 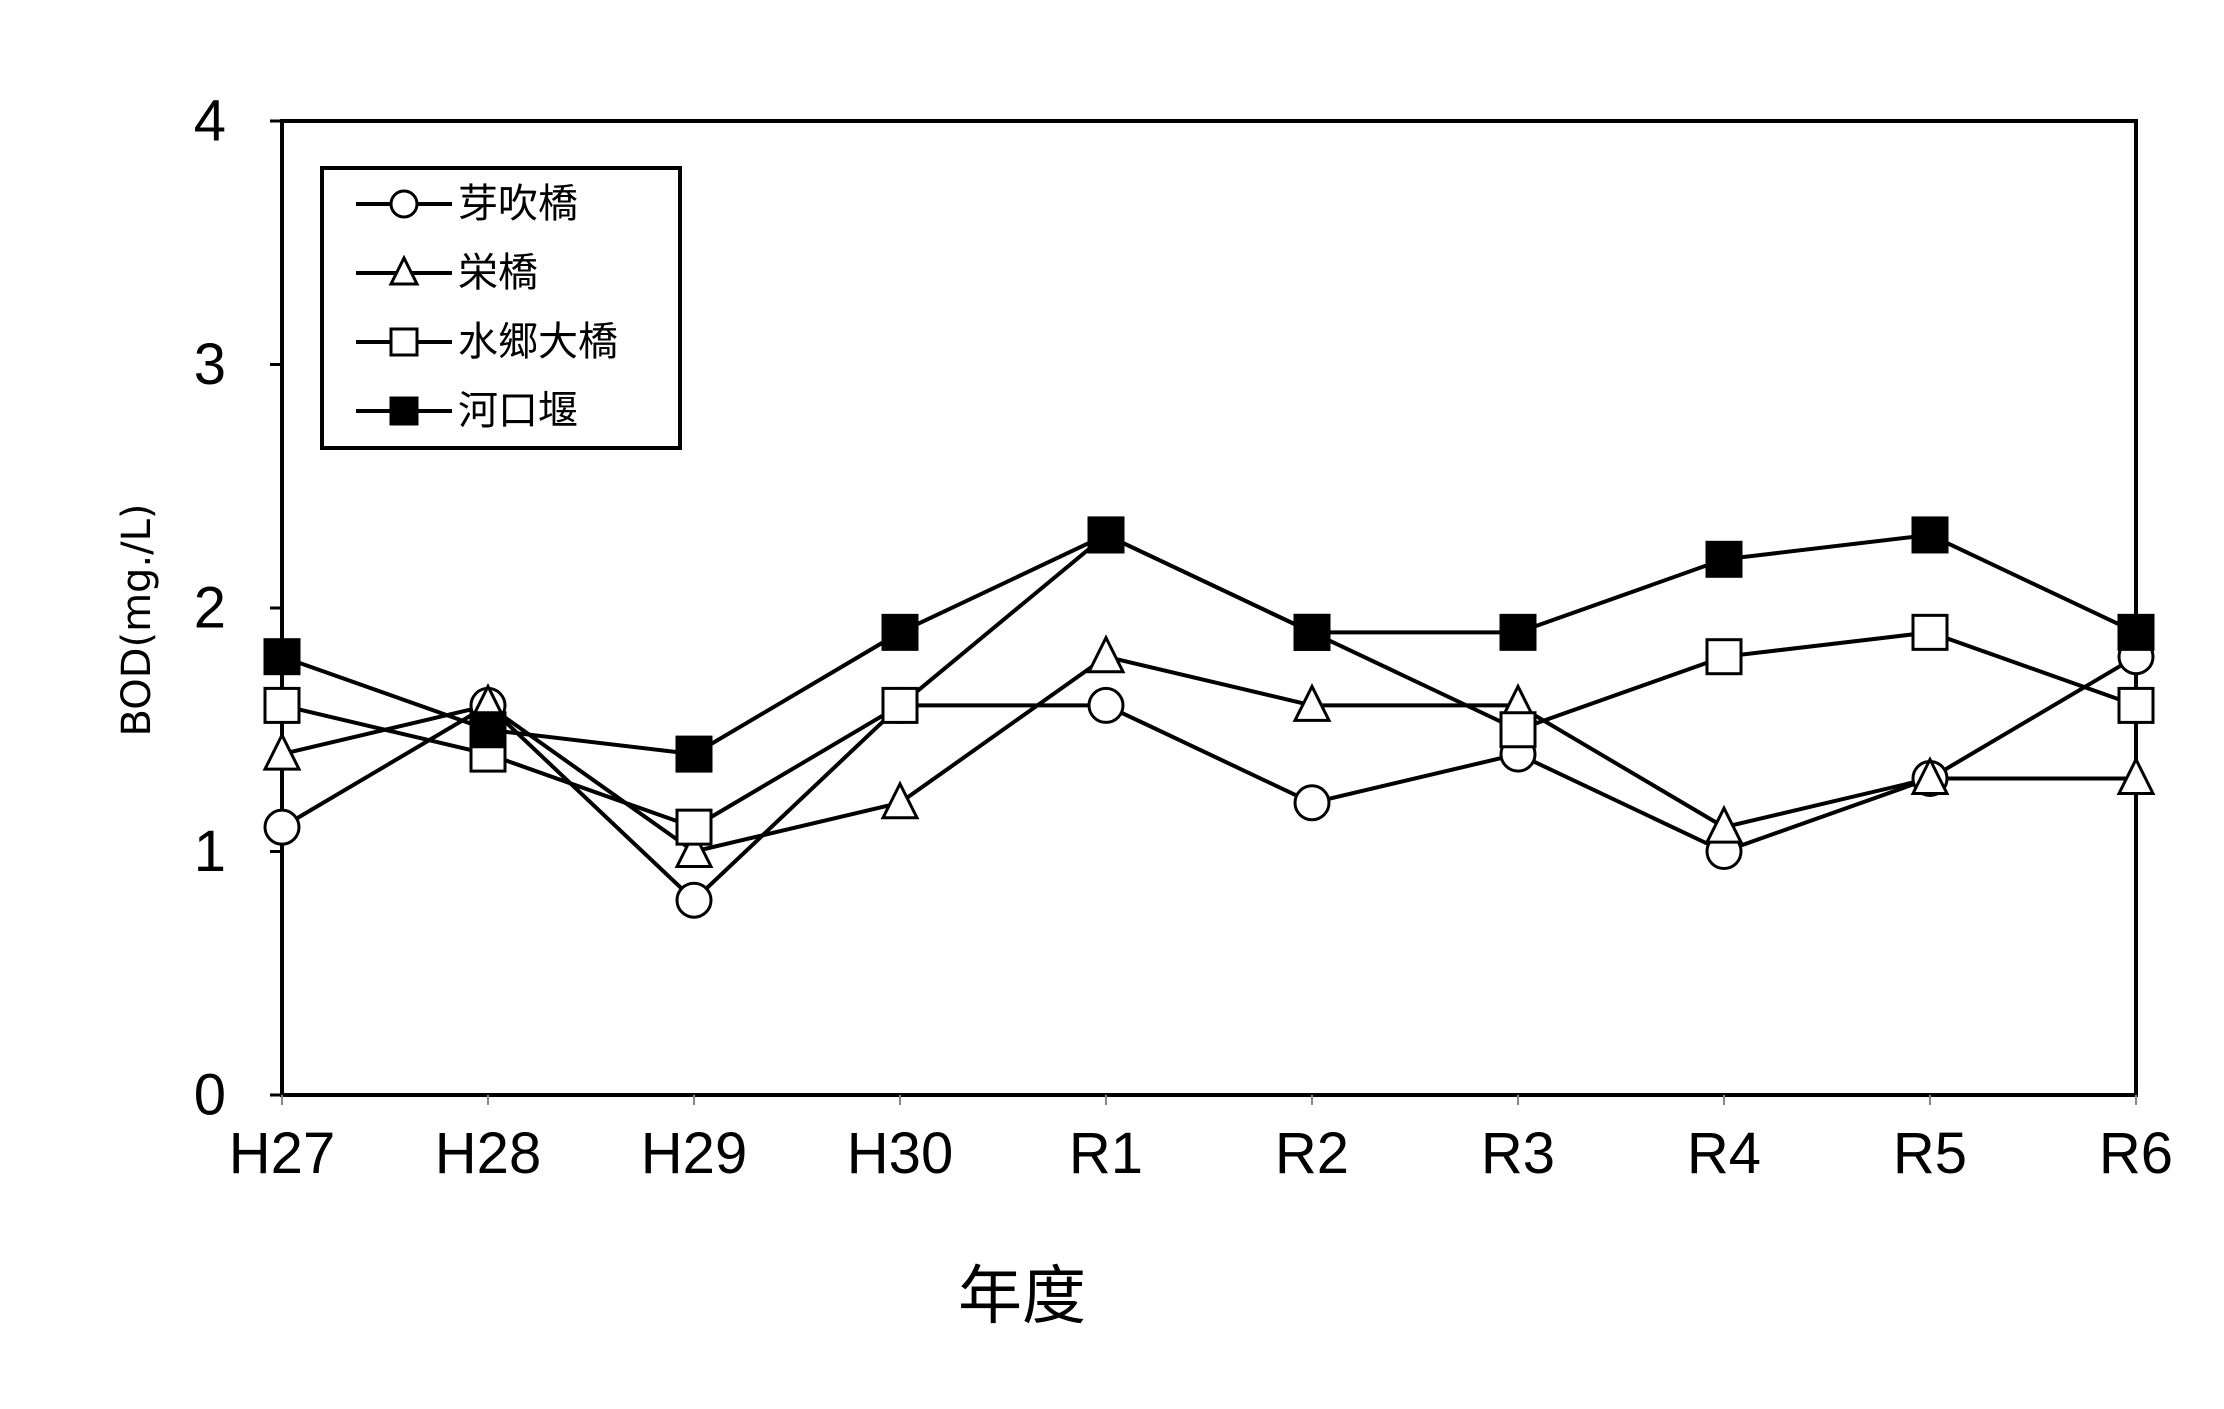 What do you see at coordinates (1518, 1153) in the screenshot?
I see `x-tick-label: R3` at bounding box center [1518, 1153].